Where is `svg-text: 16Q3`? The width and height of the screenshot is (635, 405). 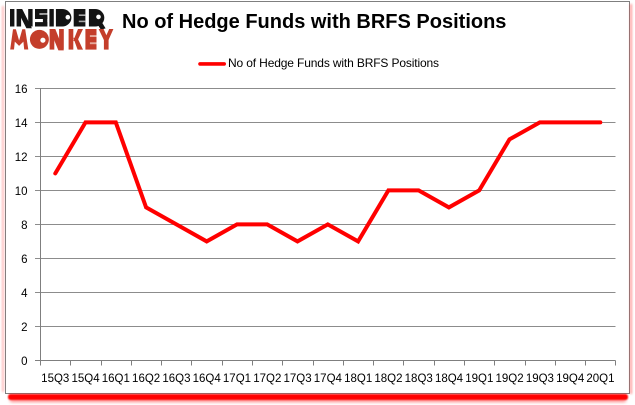
svg-text: 16Q3 is located at coordinates (176, 379).